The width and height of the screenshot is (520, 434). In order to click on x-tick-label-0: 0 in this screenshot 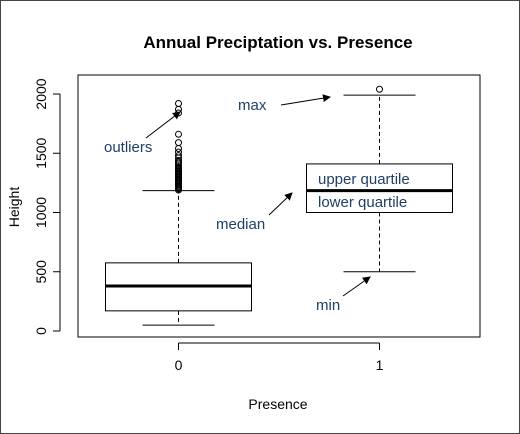, I will do `click(179, 365)`.